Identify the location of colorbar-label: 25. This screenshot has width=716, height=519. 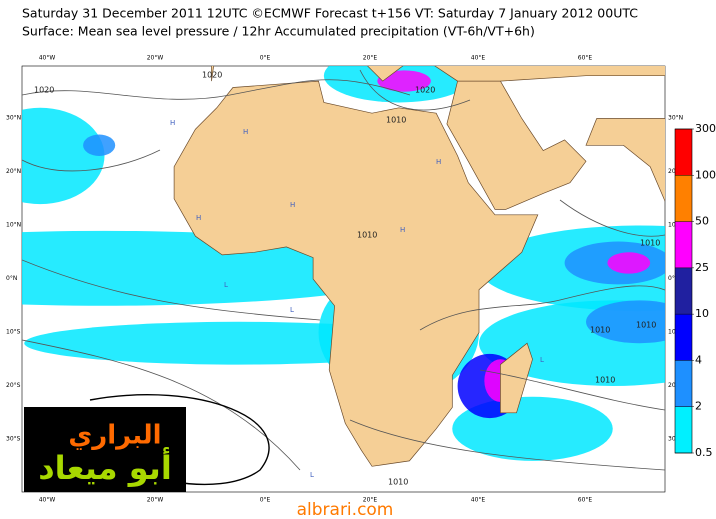
(702, 267).